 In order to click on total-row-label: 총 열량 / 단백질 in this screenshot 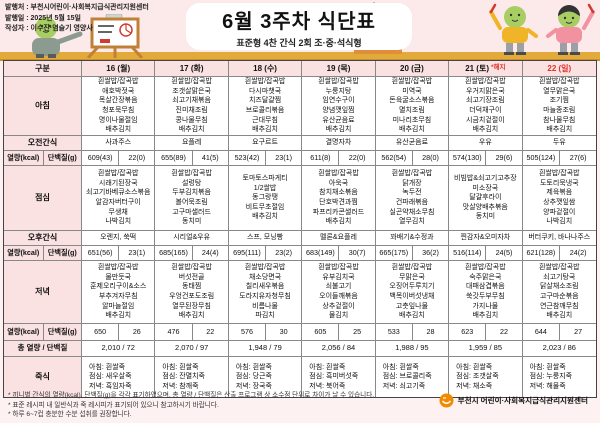, I will do `click(43, 349)`.